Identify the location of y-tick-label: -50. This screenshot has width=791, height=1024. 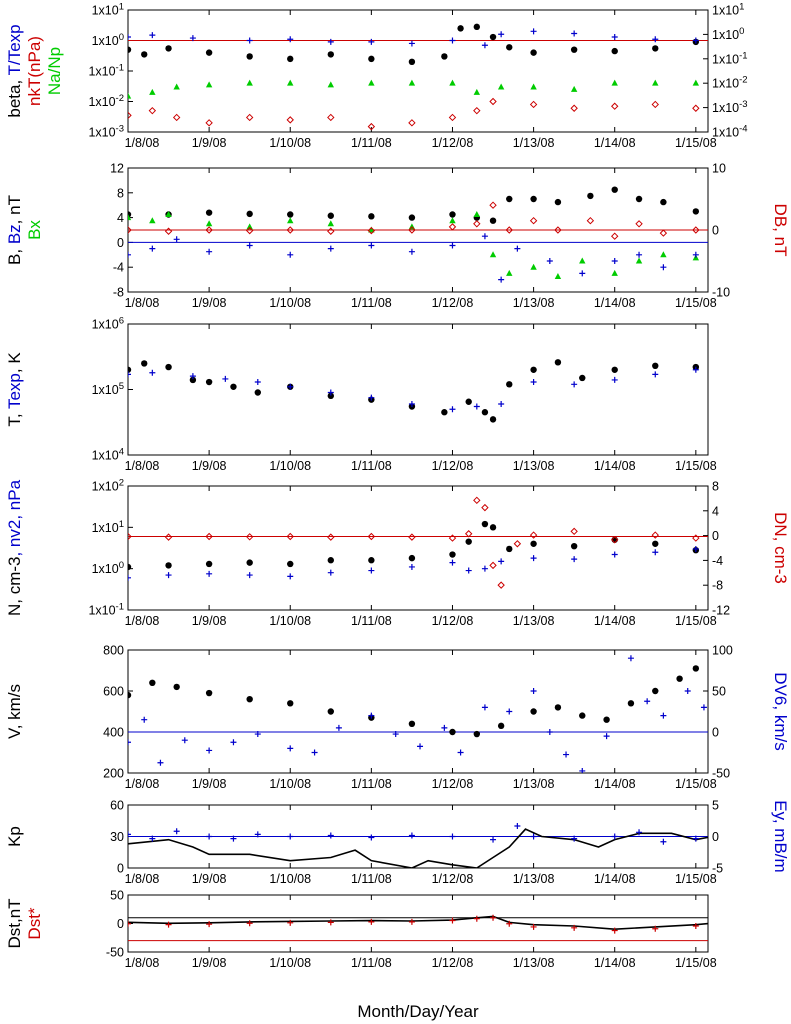
(115, 953).